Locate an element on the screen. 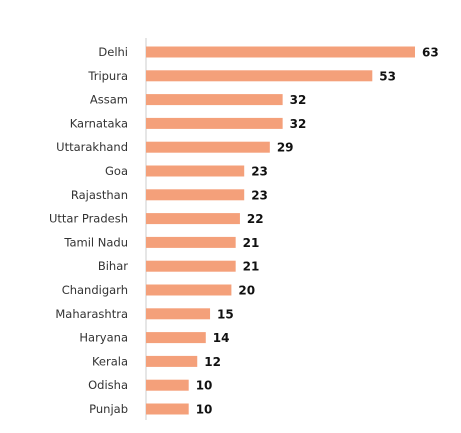 Image resolution: width=461 pixels, height=433 pixels. category-label: Assam is located at coordinates (109, 100).